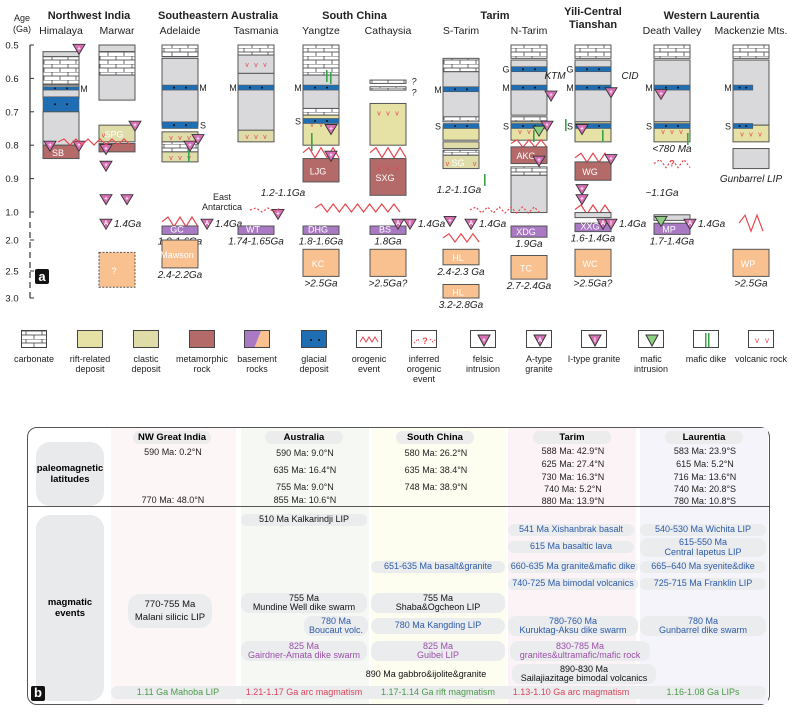 The height and width of the screenshot is (714, 800). What do you see at coordinates (580, 651) in the screenshot?
I see `event-tarim-830: 830-785 Ma granites&ultramafic/mafic rock` at bounding box center [580, 651].